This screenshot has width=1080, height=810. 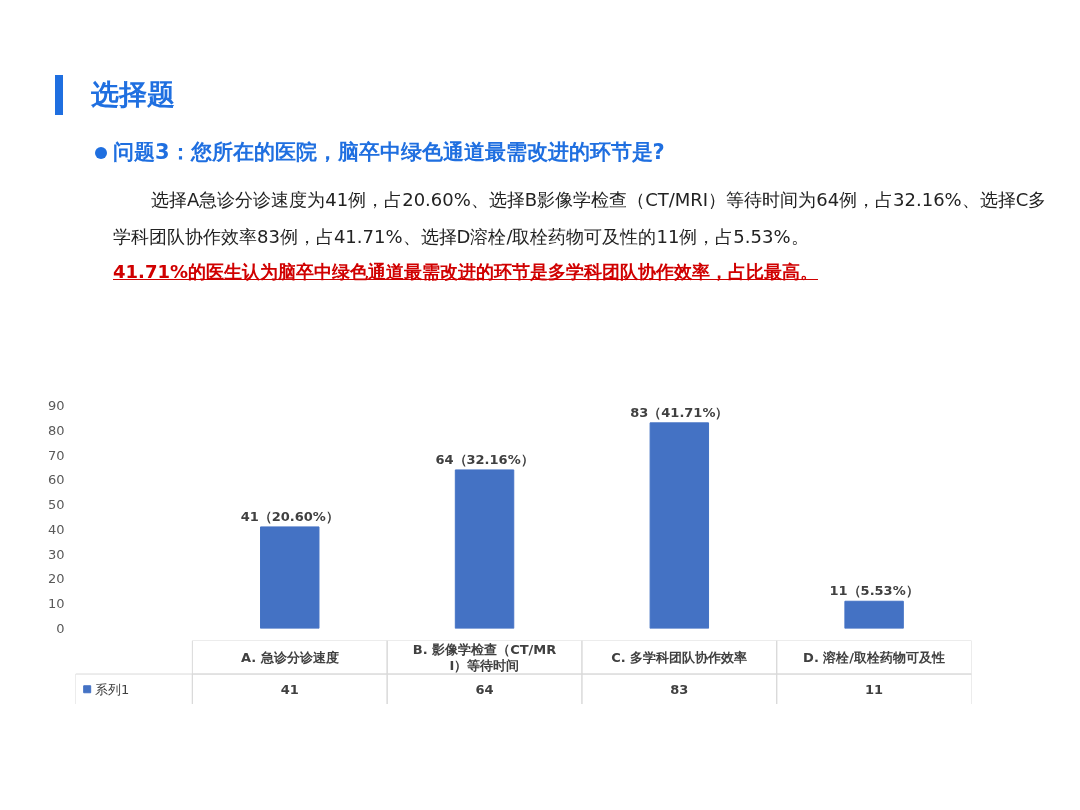 What do you see at coordinates (530, 95) in the screenshot?
I see `chart-title: 选择题` at bounding box center [530, 95].